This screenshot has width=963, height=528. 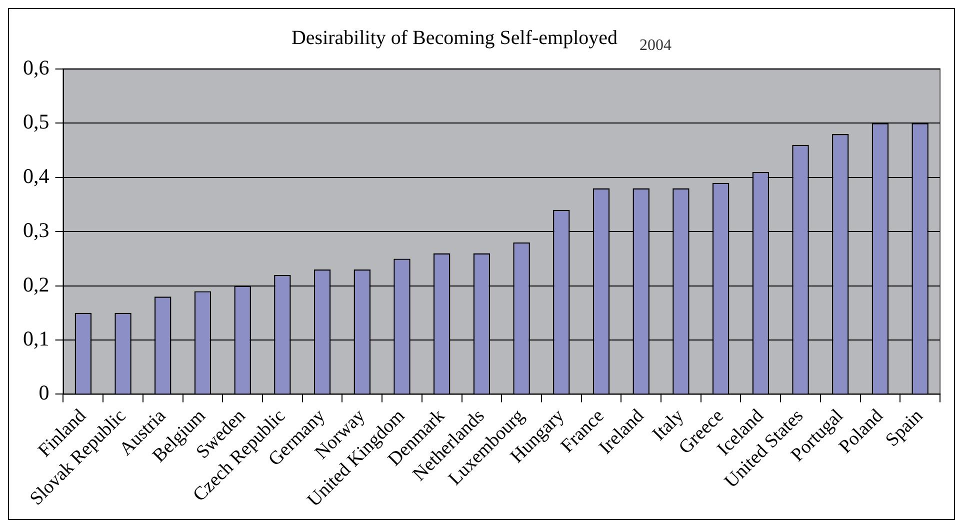 What do you see at coordinates (36, 68) in the screenshot?
I see `y-tick-label: 0,6` at bounding box center [36, 68].